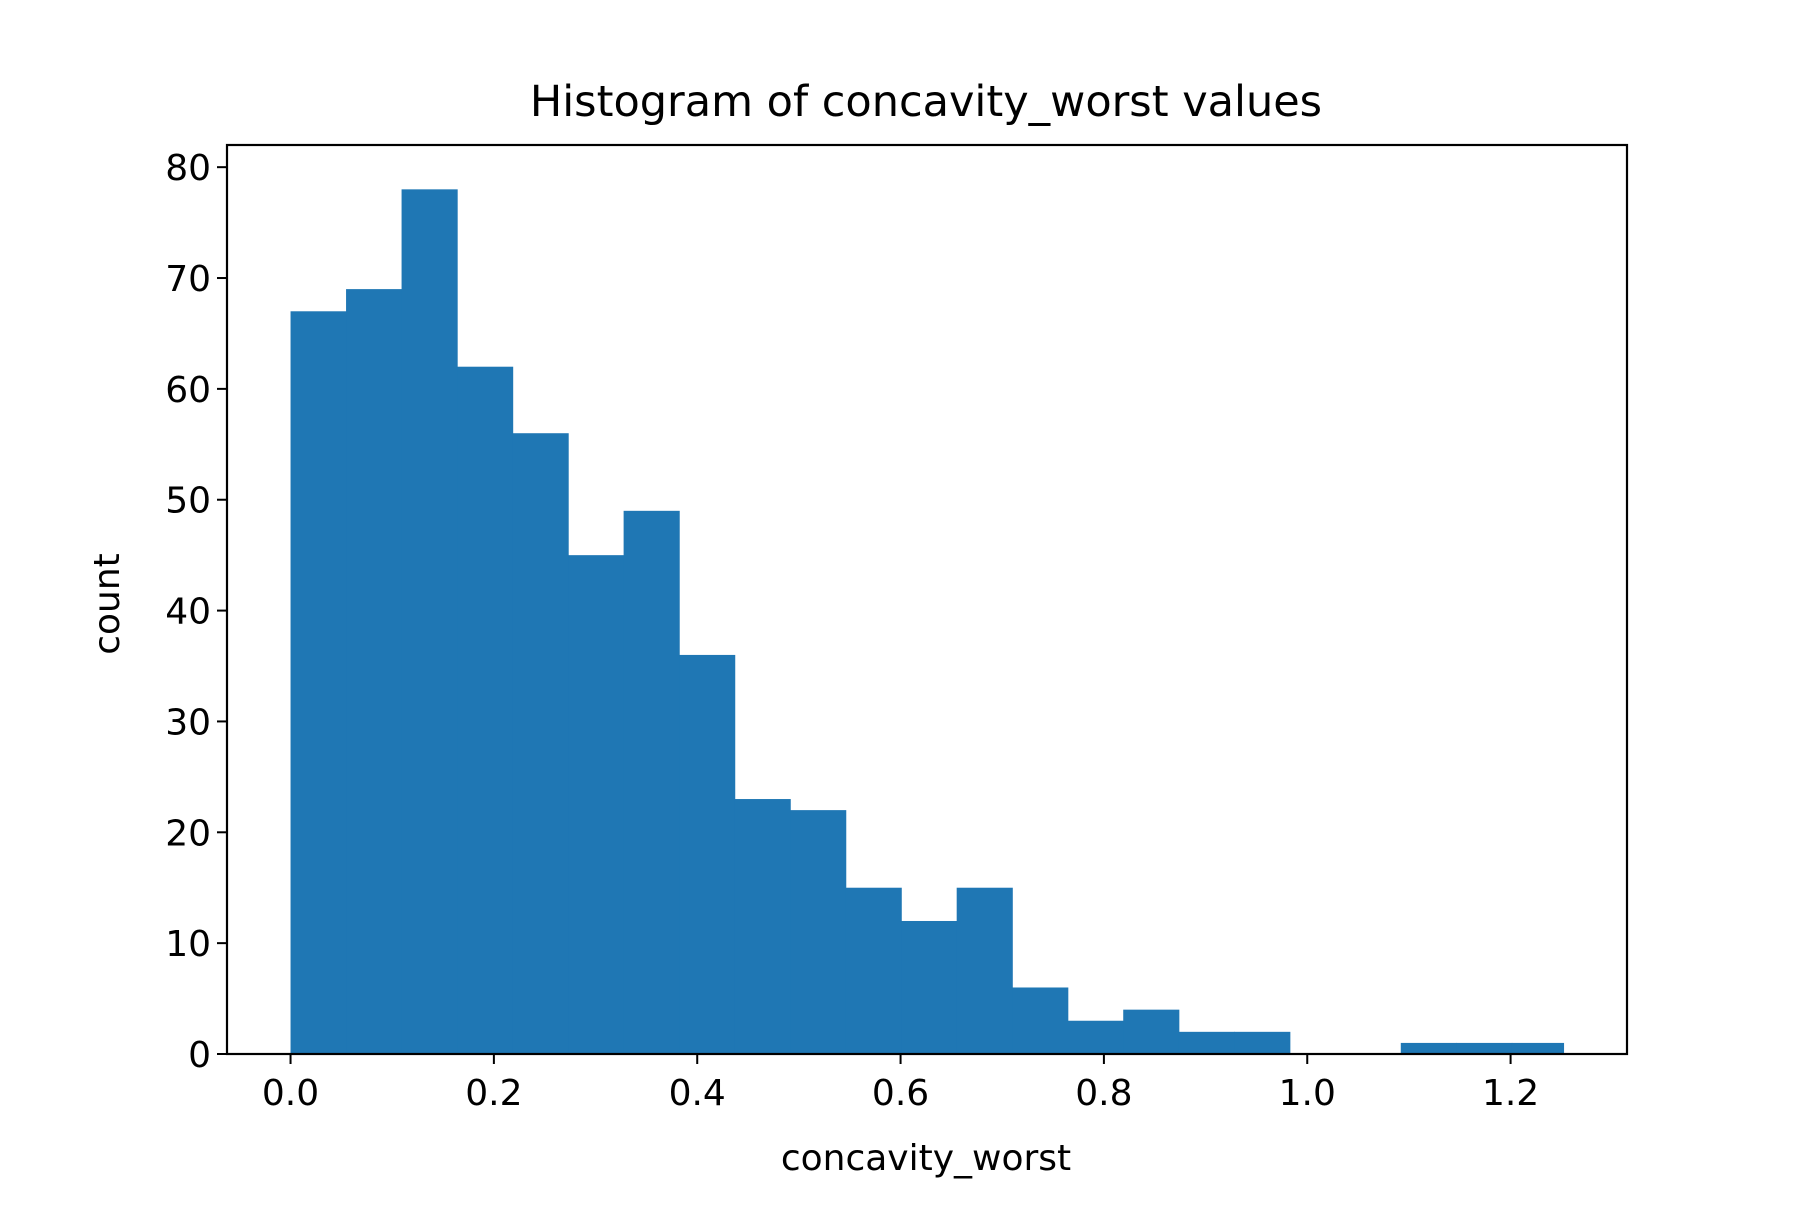 The width and height of the screenshot is (1800, 1205). What do you see at coordinates (1307, 1093) in the screenshot?
I see `x-tick-label: 1.0` at bounding box center [1307, 1093].